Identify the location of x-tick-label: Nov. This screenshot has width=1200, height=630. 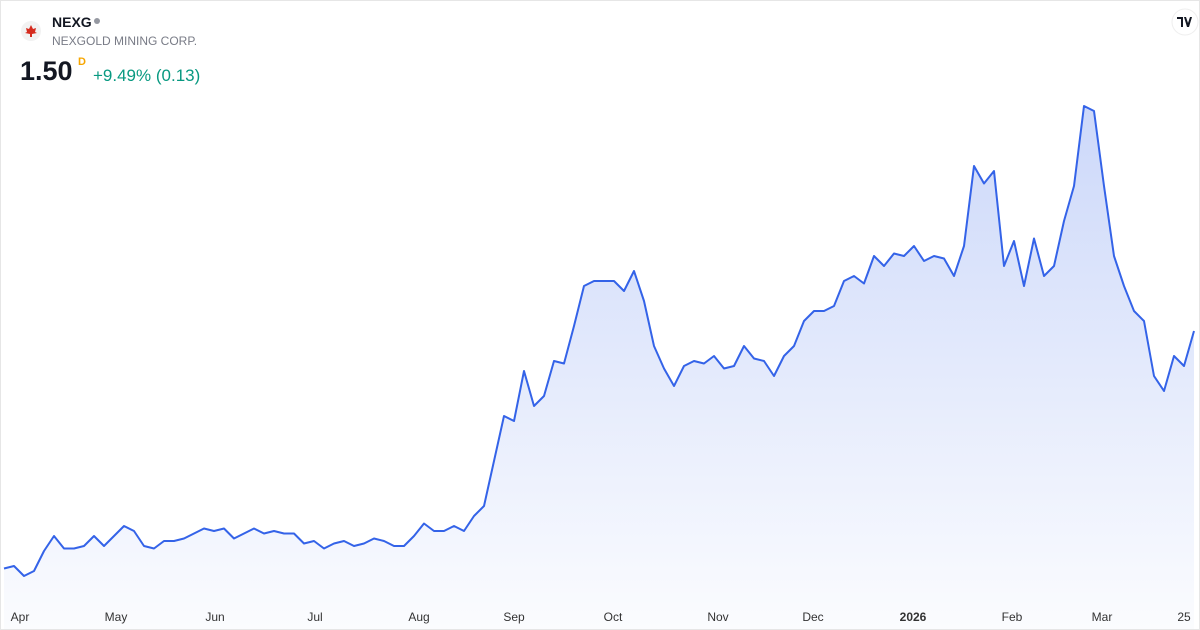
(717, 617).